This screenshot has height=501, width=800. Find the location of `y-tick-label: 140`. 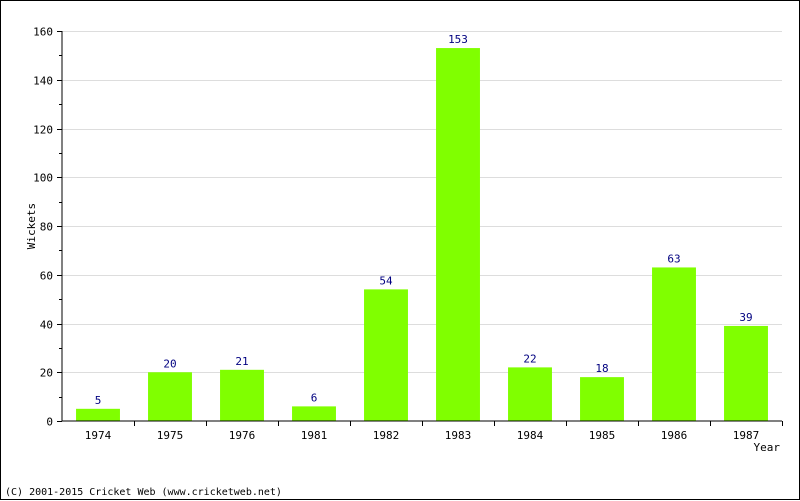

y-tick-label: 140 is located at coordinates (43, 81).